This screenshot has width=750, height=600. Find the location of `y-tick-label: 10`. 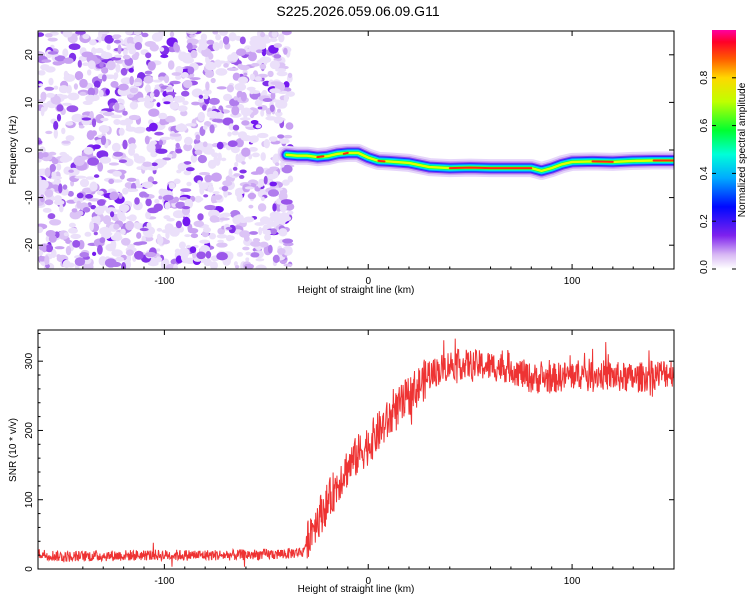

y-tick-label: 10 is located at coordinates (29, 102).